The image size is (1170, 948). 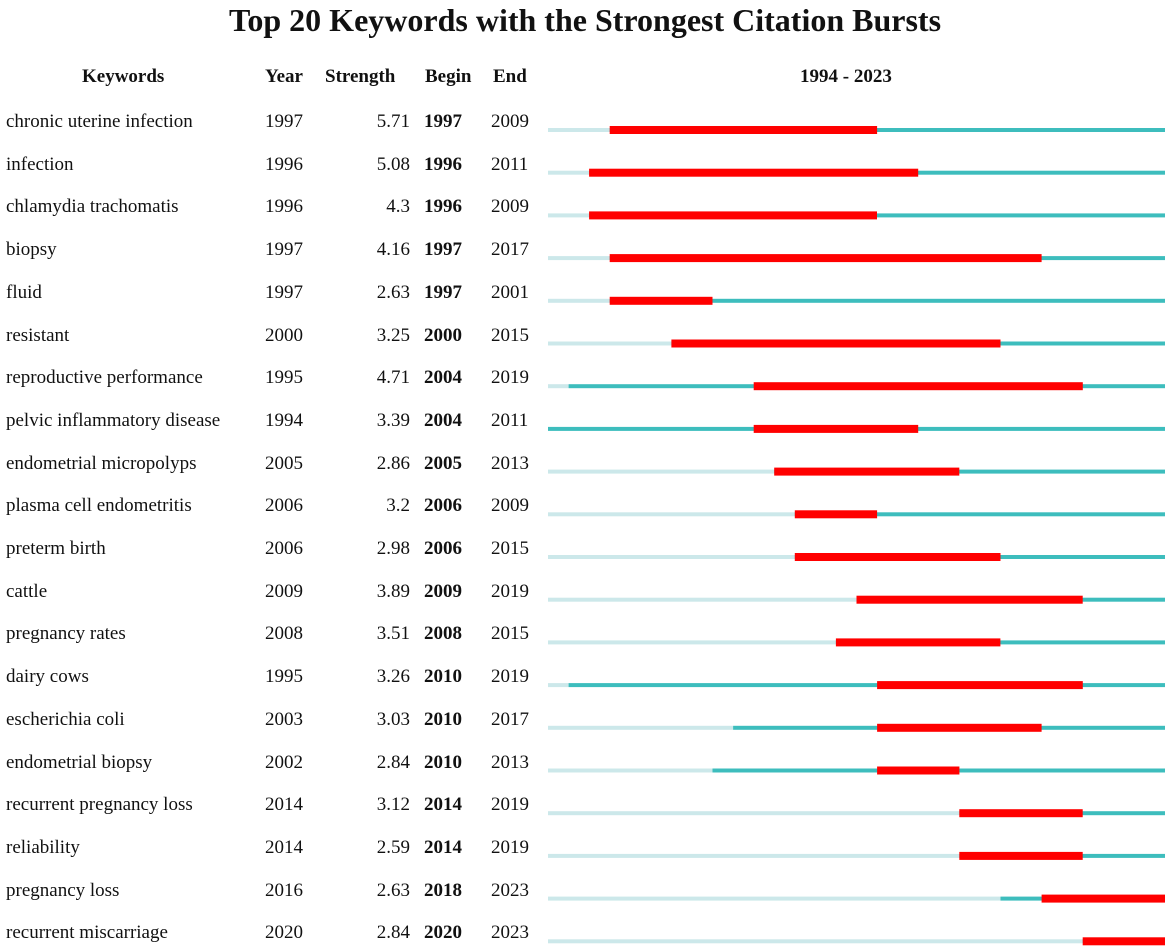 I want to click on strength-value: 2.98, so click(x=393, y=548).